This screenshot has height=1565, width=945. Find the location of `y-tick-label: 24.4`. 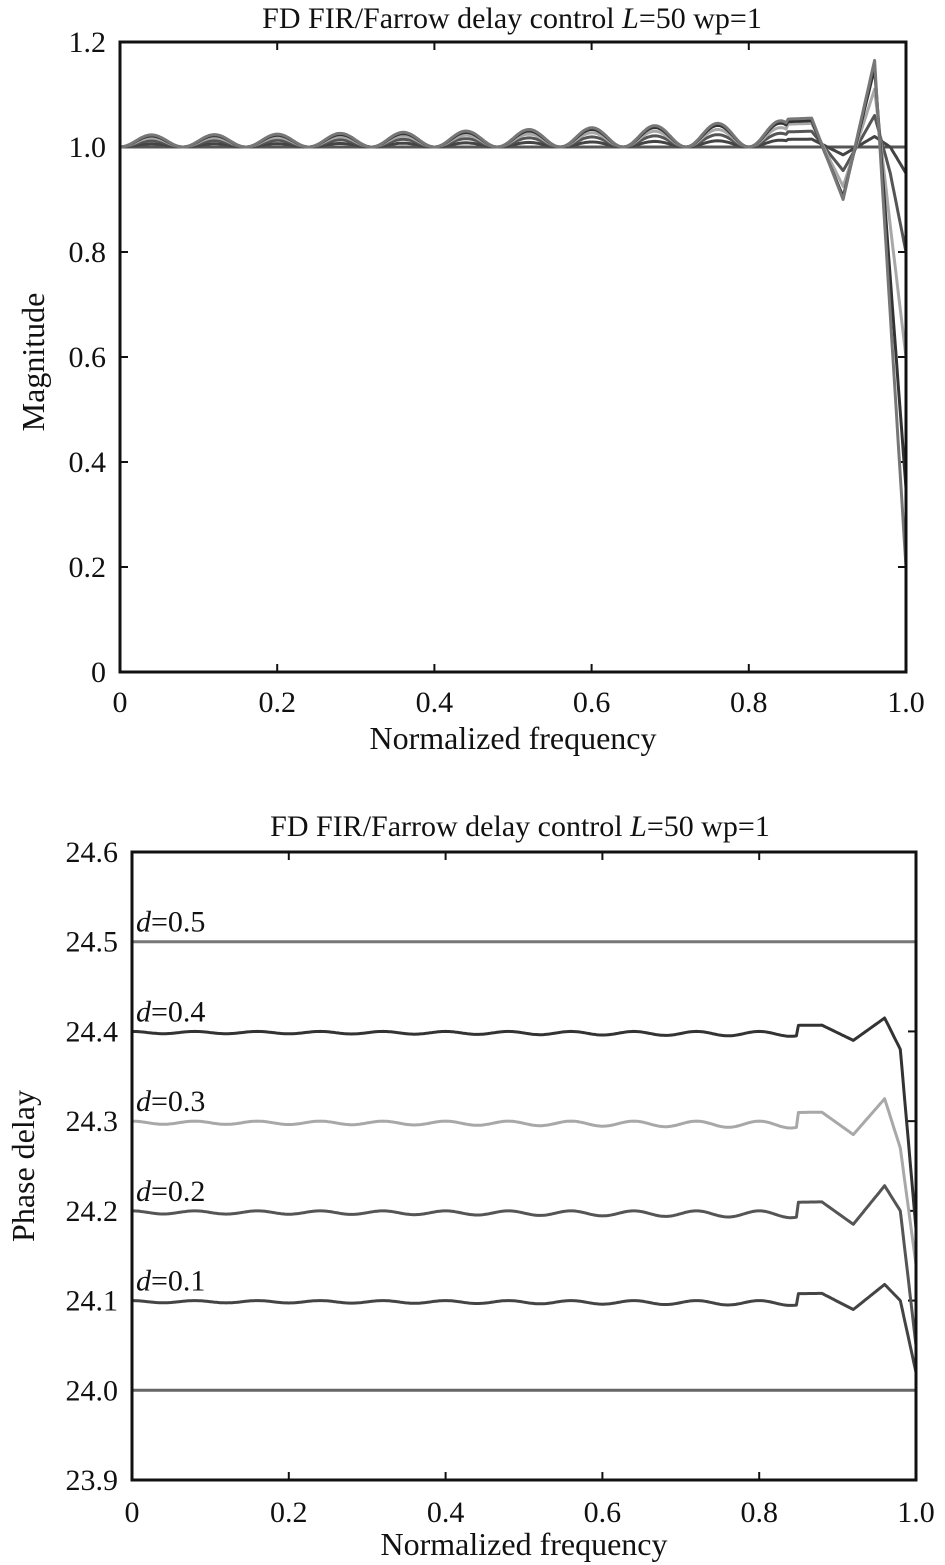

y-tick-label: 24.4 is located at coordinates (92, 1031).